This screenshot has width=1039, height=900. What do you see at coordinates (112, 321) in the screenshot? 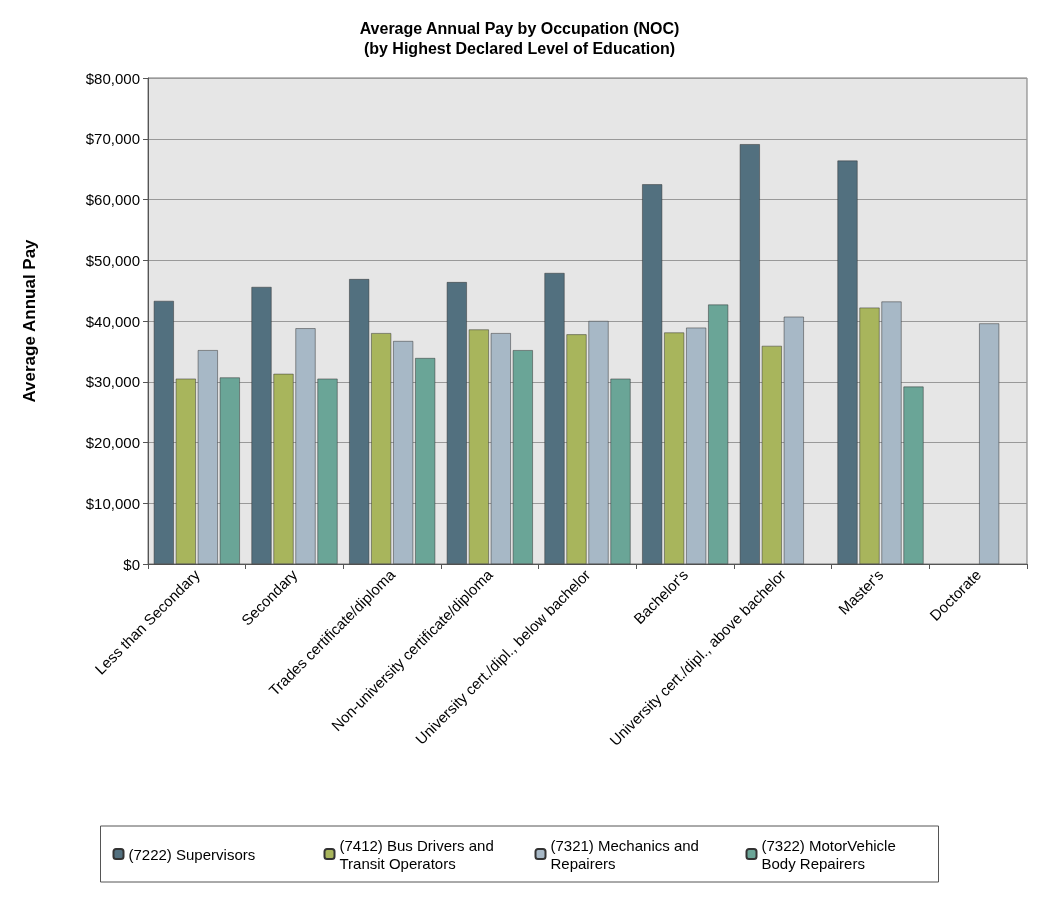
I see `y-tick-label: $40,000` at bounding box center [112, 321].